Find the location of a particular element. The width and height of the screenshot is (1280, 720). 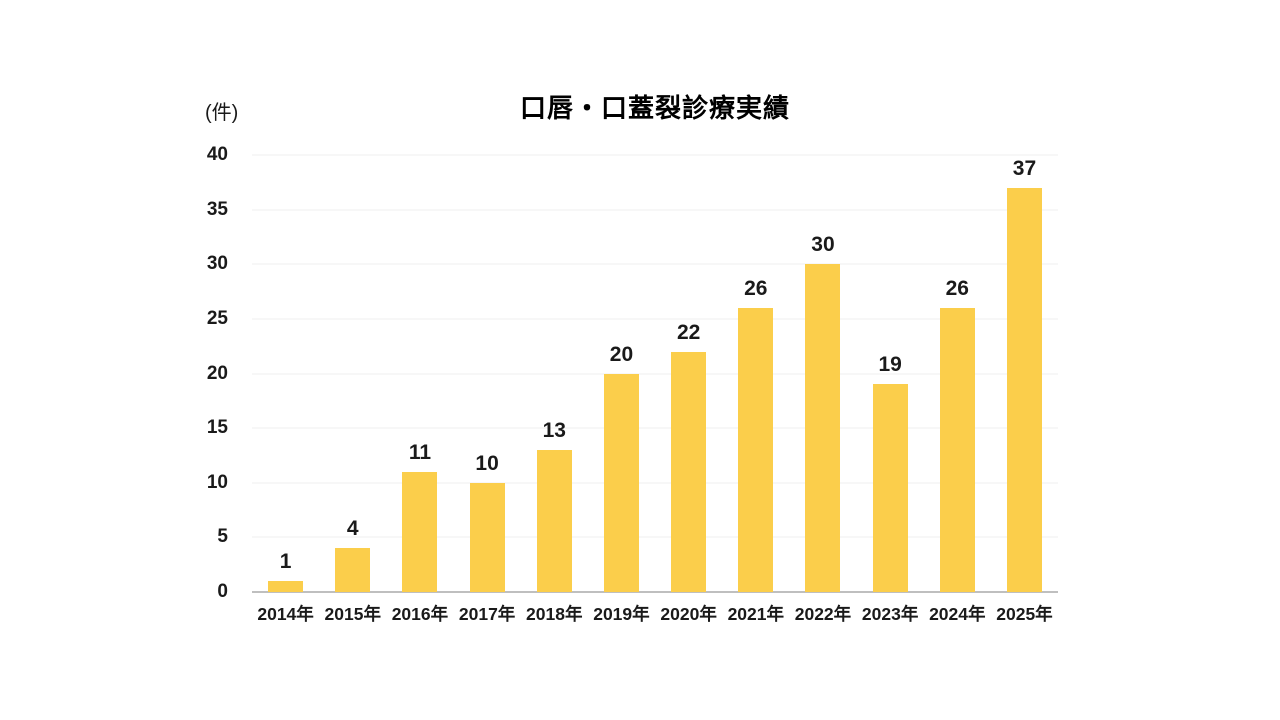

bar-slot: 19 is located at coordinates (890, 373).